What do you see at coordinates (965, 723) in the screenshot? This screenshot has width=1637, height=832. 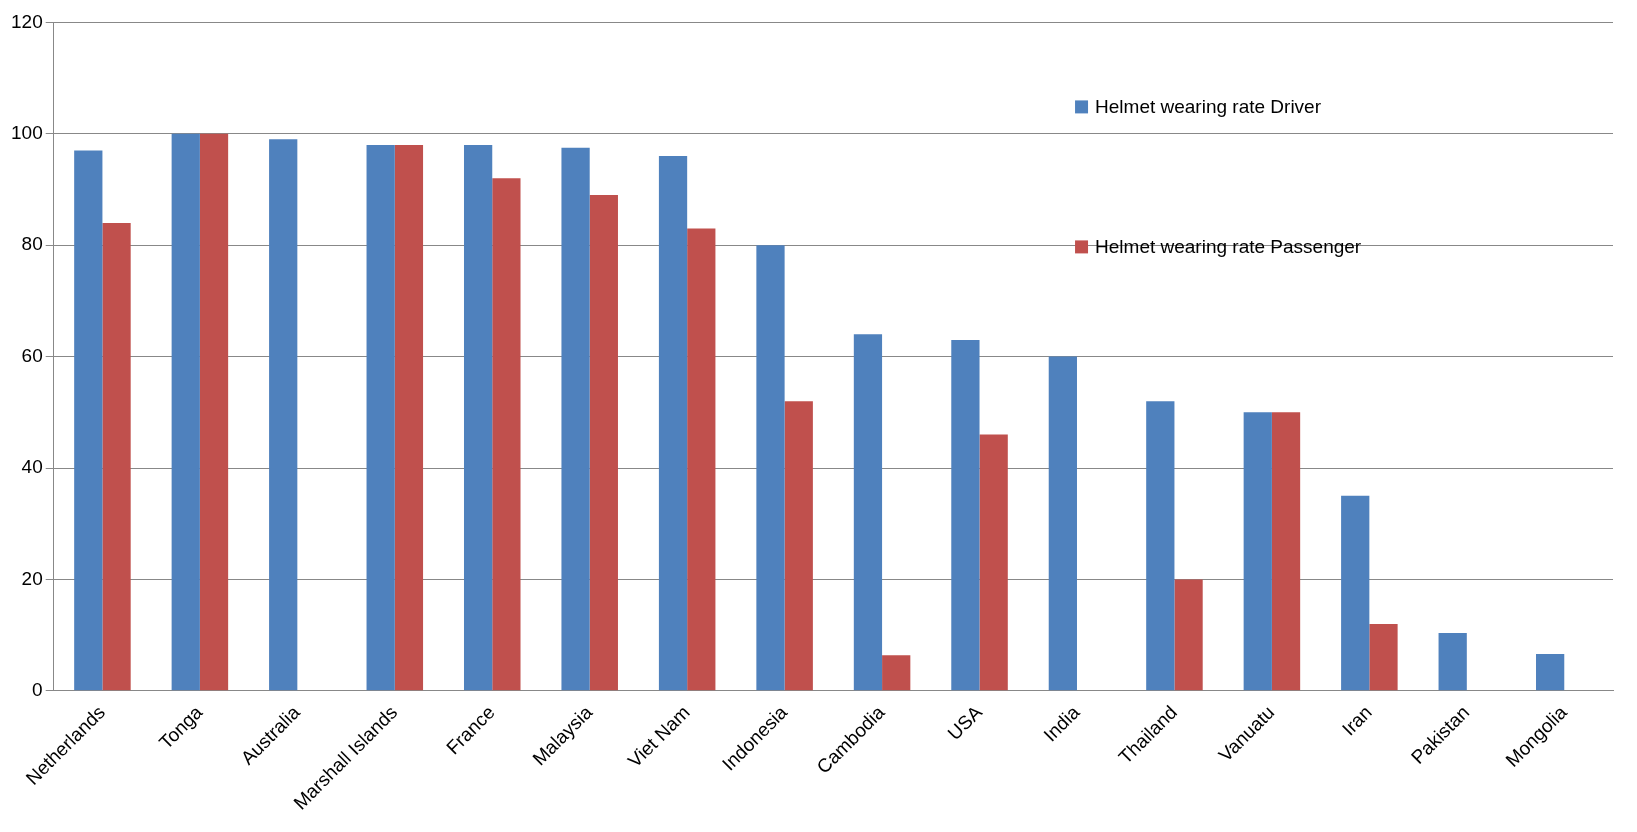 I see `x-tick-label: USA` at bounding box center [965, 723].